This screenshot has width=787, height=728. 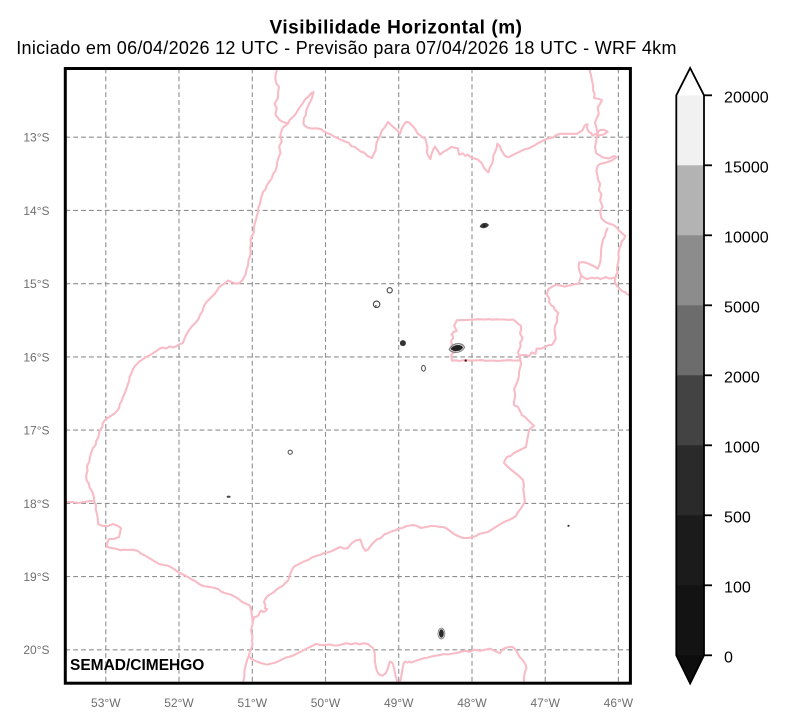 I want to click on svg-text: 50°W, so click(x=326, y=703).